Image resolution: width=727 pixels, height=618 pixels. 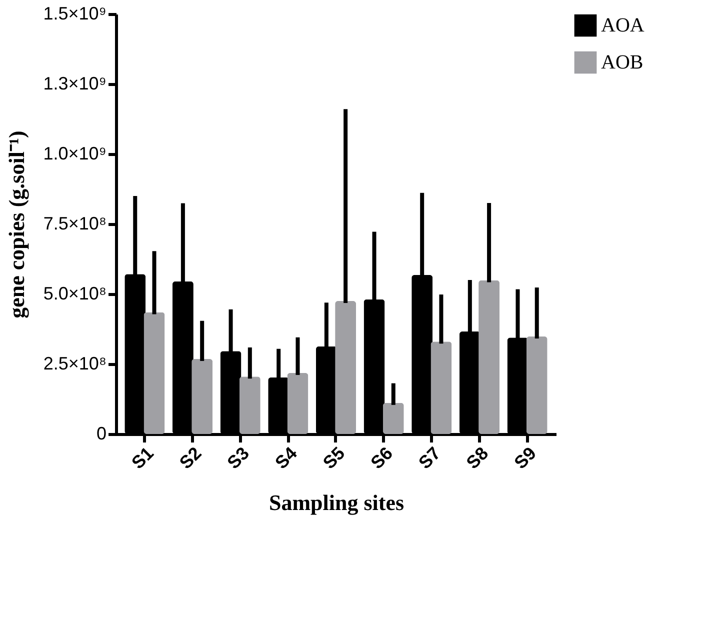 What do you see at coordinates (74, 154) in the screenshot?
I see `y-tick-label: 1.0×10⁹` at bounding box center [74, 154].